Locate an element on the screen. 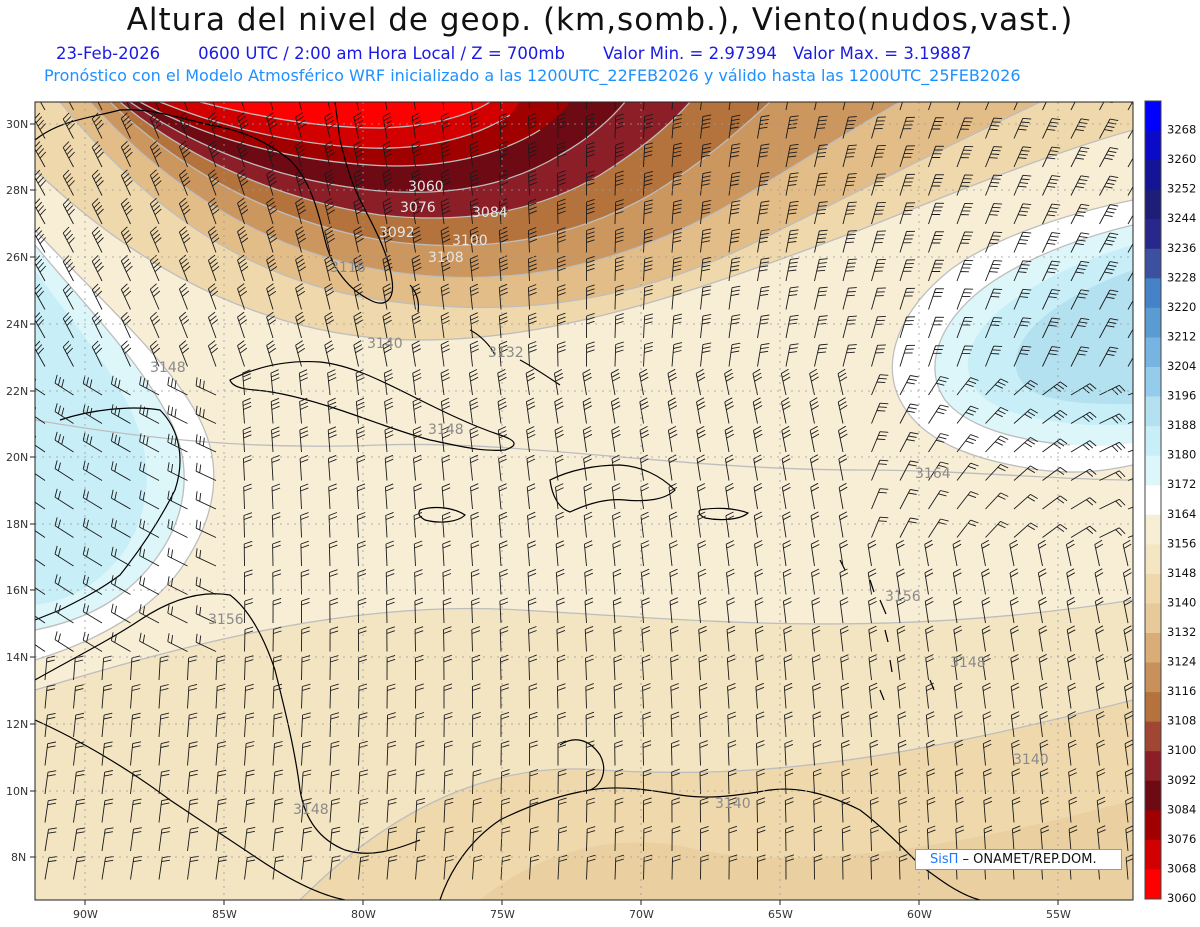 The width and height of the screenshot is (1200, 927). colorbar-label: 3068 is located at coordinates (1181, 868).